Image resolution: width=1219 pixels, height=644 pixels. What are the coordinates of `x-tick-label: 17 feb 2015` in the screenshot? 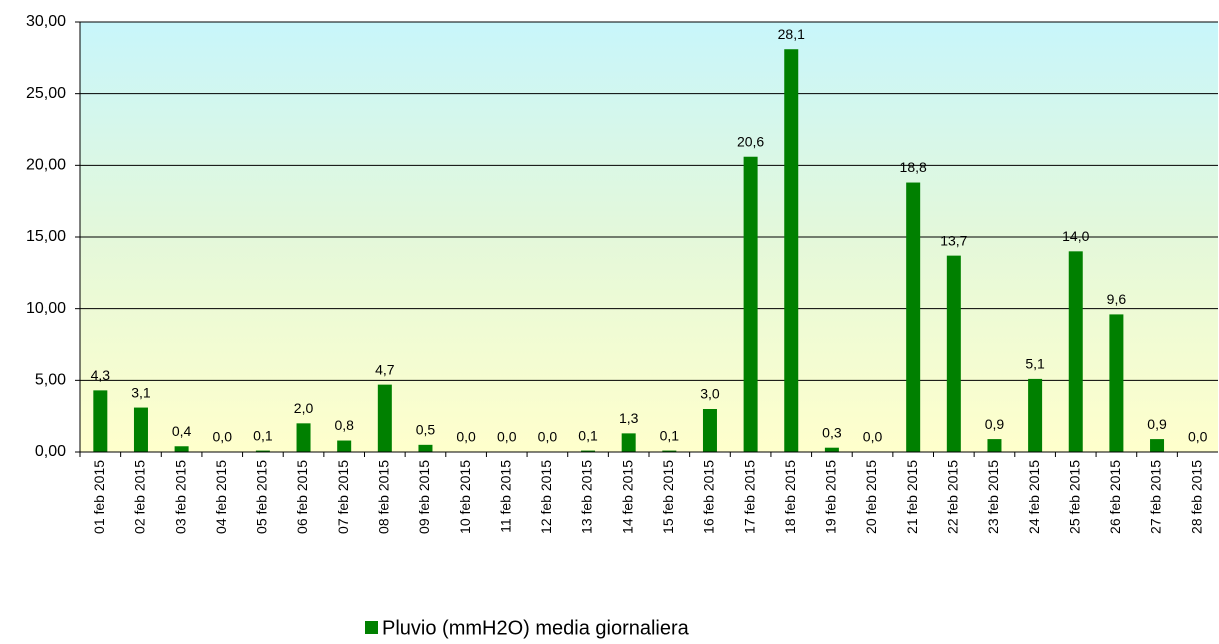 It's located at (749, 497).